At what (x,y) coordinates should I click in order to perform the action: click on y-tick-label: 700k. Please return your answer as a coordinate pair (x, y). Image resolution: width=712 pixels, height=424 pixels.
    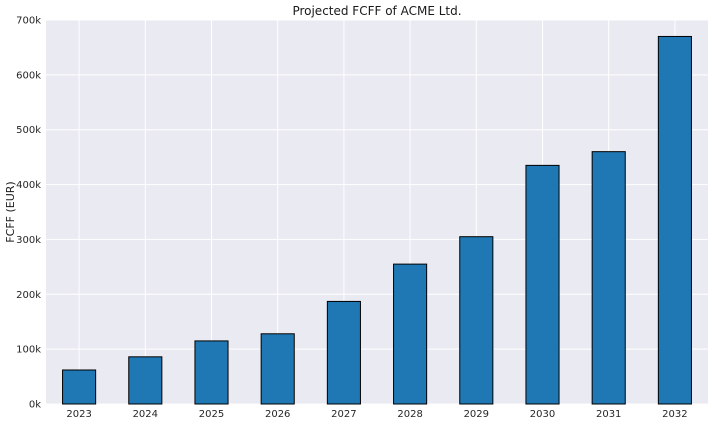
    Looking at the image, I should click on (28, 21).